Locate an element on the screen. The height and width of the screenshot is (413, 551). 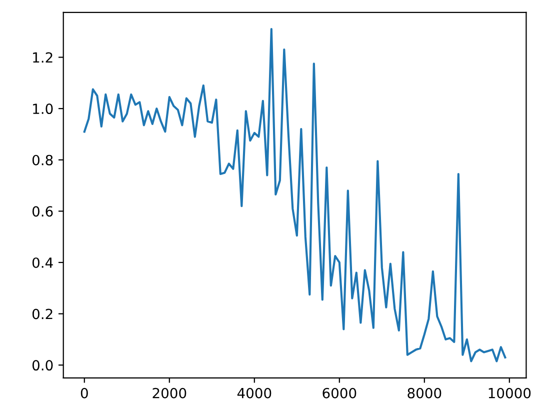
y-tick-label: 1.2 is located at coordinates (42, 57).